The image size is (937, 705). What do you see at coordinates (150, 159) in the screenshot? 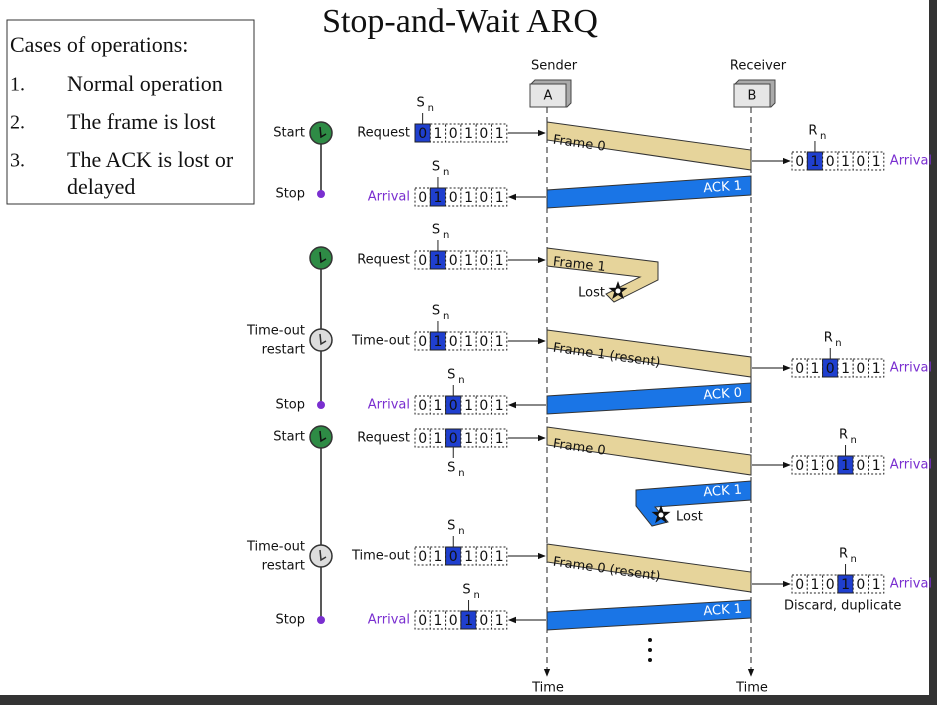
I see `case-text: The ACK is lost or` at bounding box center [150, 159].